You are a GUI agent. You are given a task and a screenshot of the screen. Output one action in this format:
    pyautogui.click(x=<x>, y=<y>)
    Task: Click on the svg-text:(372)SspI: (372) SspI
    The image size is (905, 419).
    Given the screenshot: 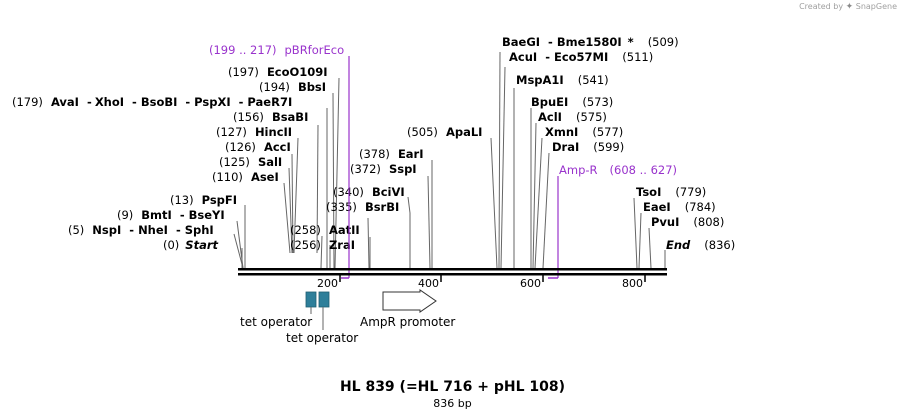 What is the action you would take?
    pyautogui.click(x=383, y=169)
    